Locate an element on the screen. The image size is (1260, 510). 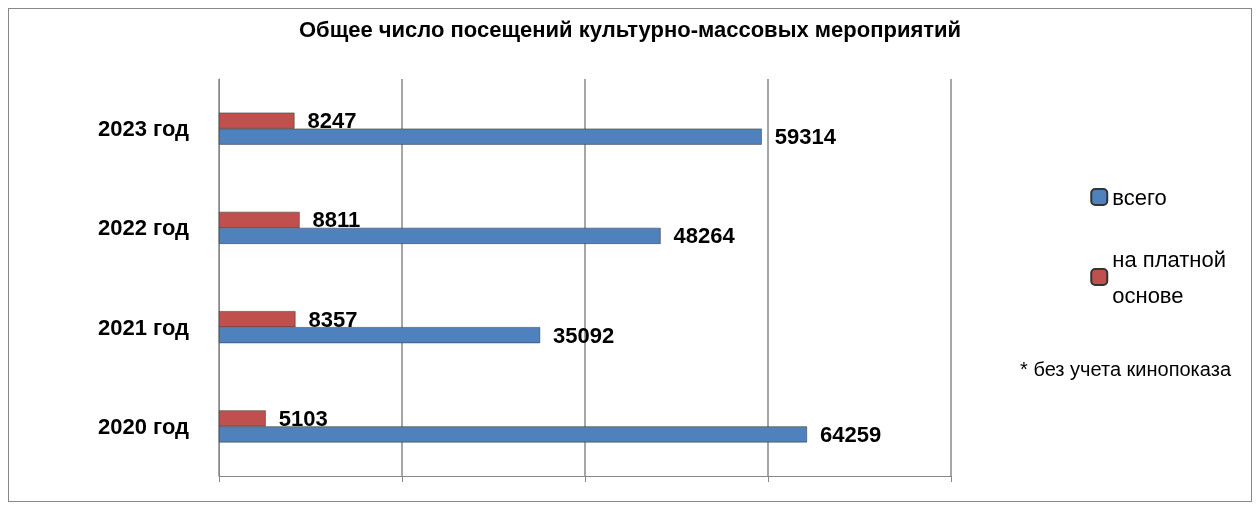
data-label: 64259 is located at coordinates (850, 434).